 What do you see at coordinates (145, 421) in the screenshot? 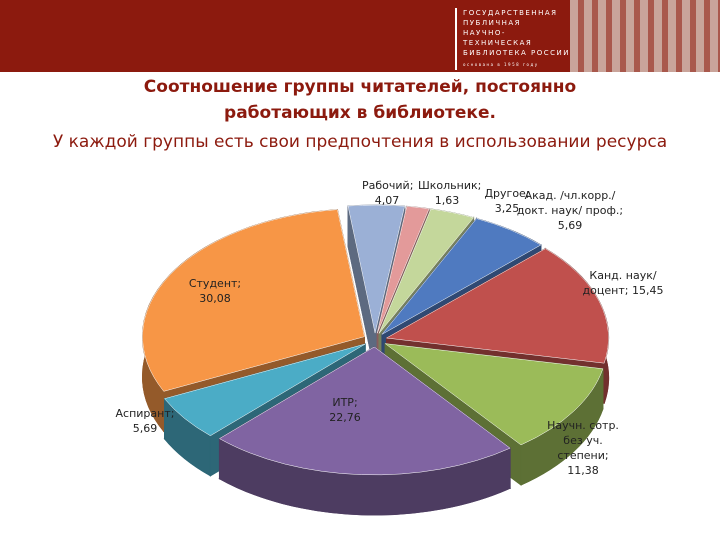
I see `data-label: Аспирант; 5,69` at bounding box center [145, 421].